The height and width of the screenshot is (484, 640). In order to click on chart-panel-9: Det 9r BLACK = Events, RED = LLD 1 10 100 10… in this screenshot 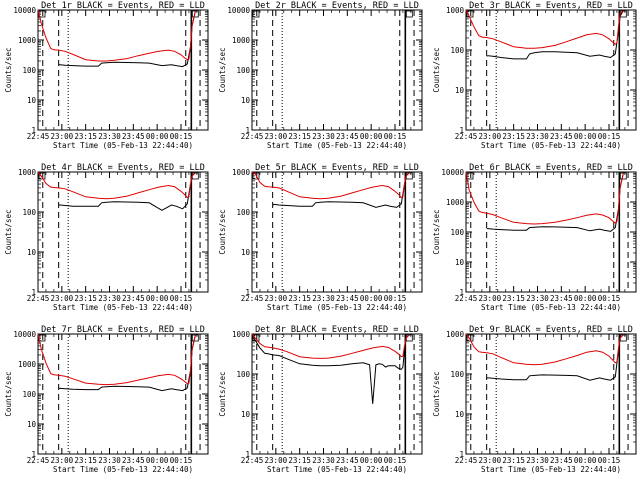, I will do `click(534, 399)`.